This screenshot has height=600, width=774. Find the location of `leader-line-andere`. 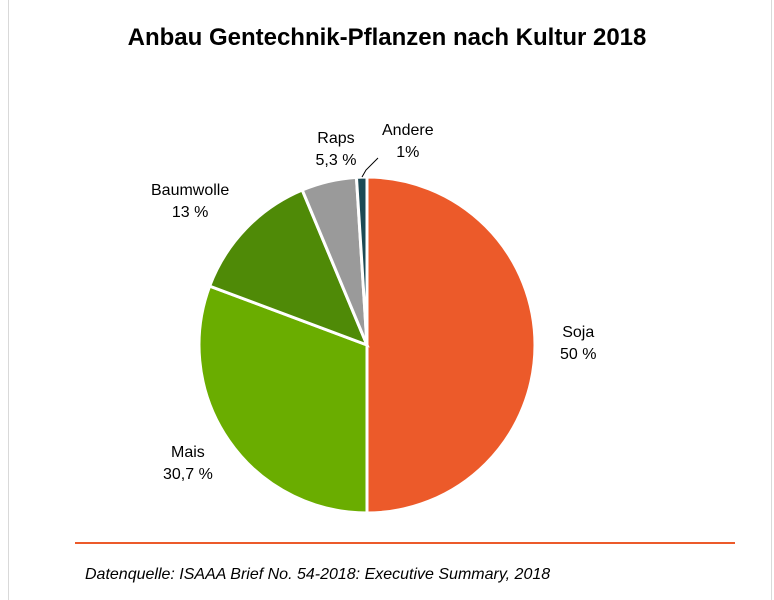

leader-line-andere is located at coordinates (370, 167).